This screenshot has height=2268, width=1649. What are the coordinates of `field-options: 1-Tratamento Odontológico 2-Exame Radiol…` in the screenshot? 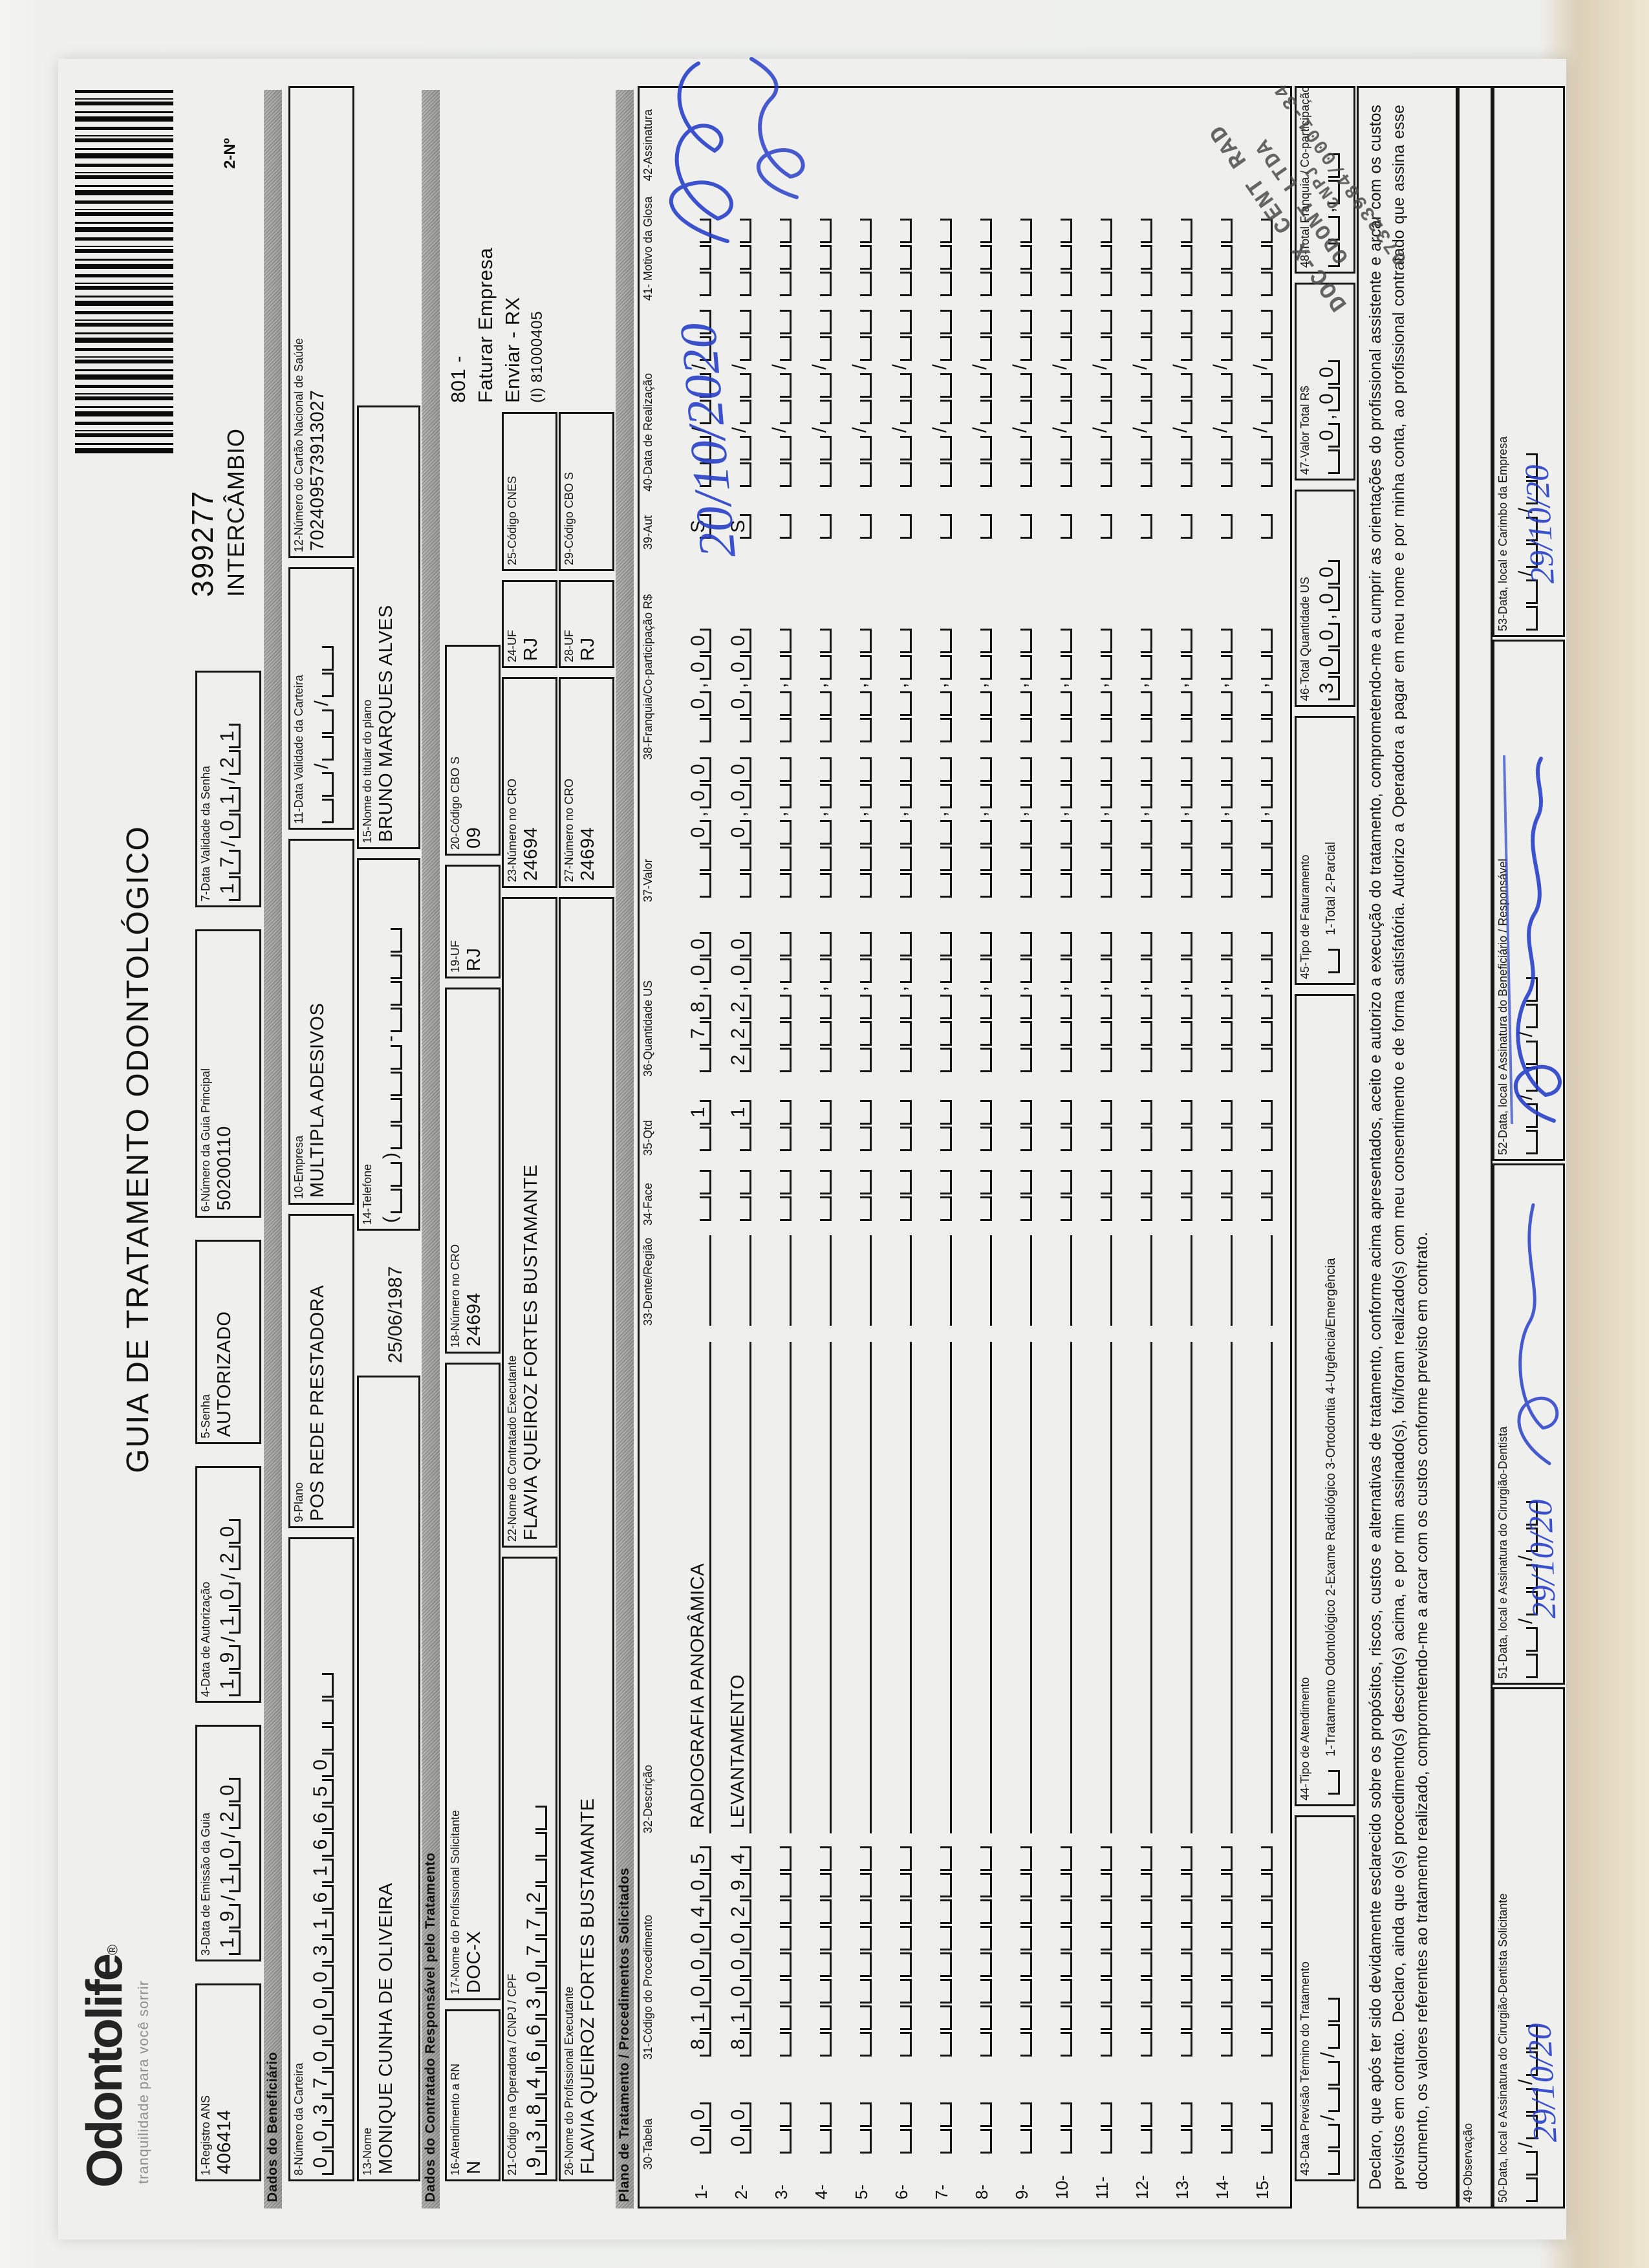 It's located at (1331, 1507).